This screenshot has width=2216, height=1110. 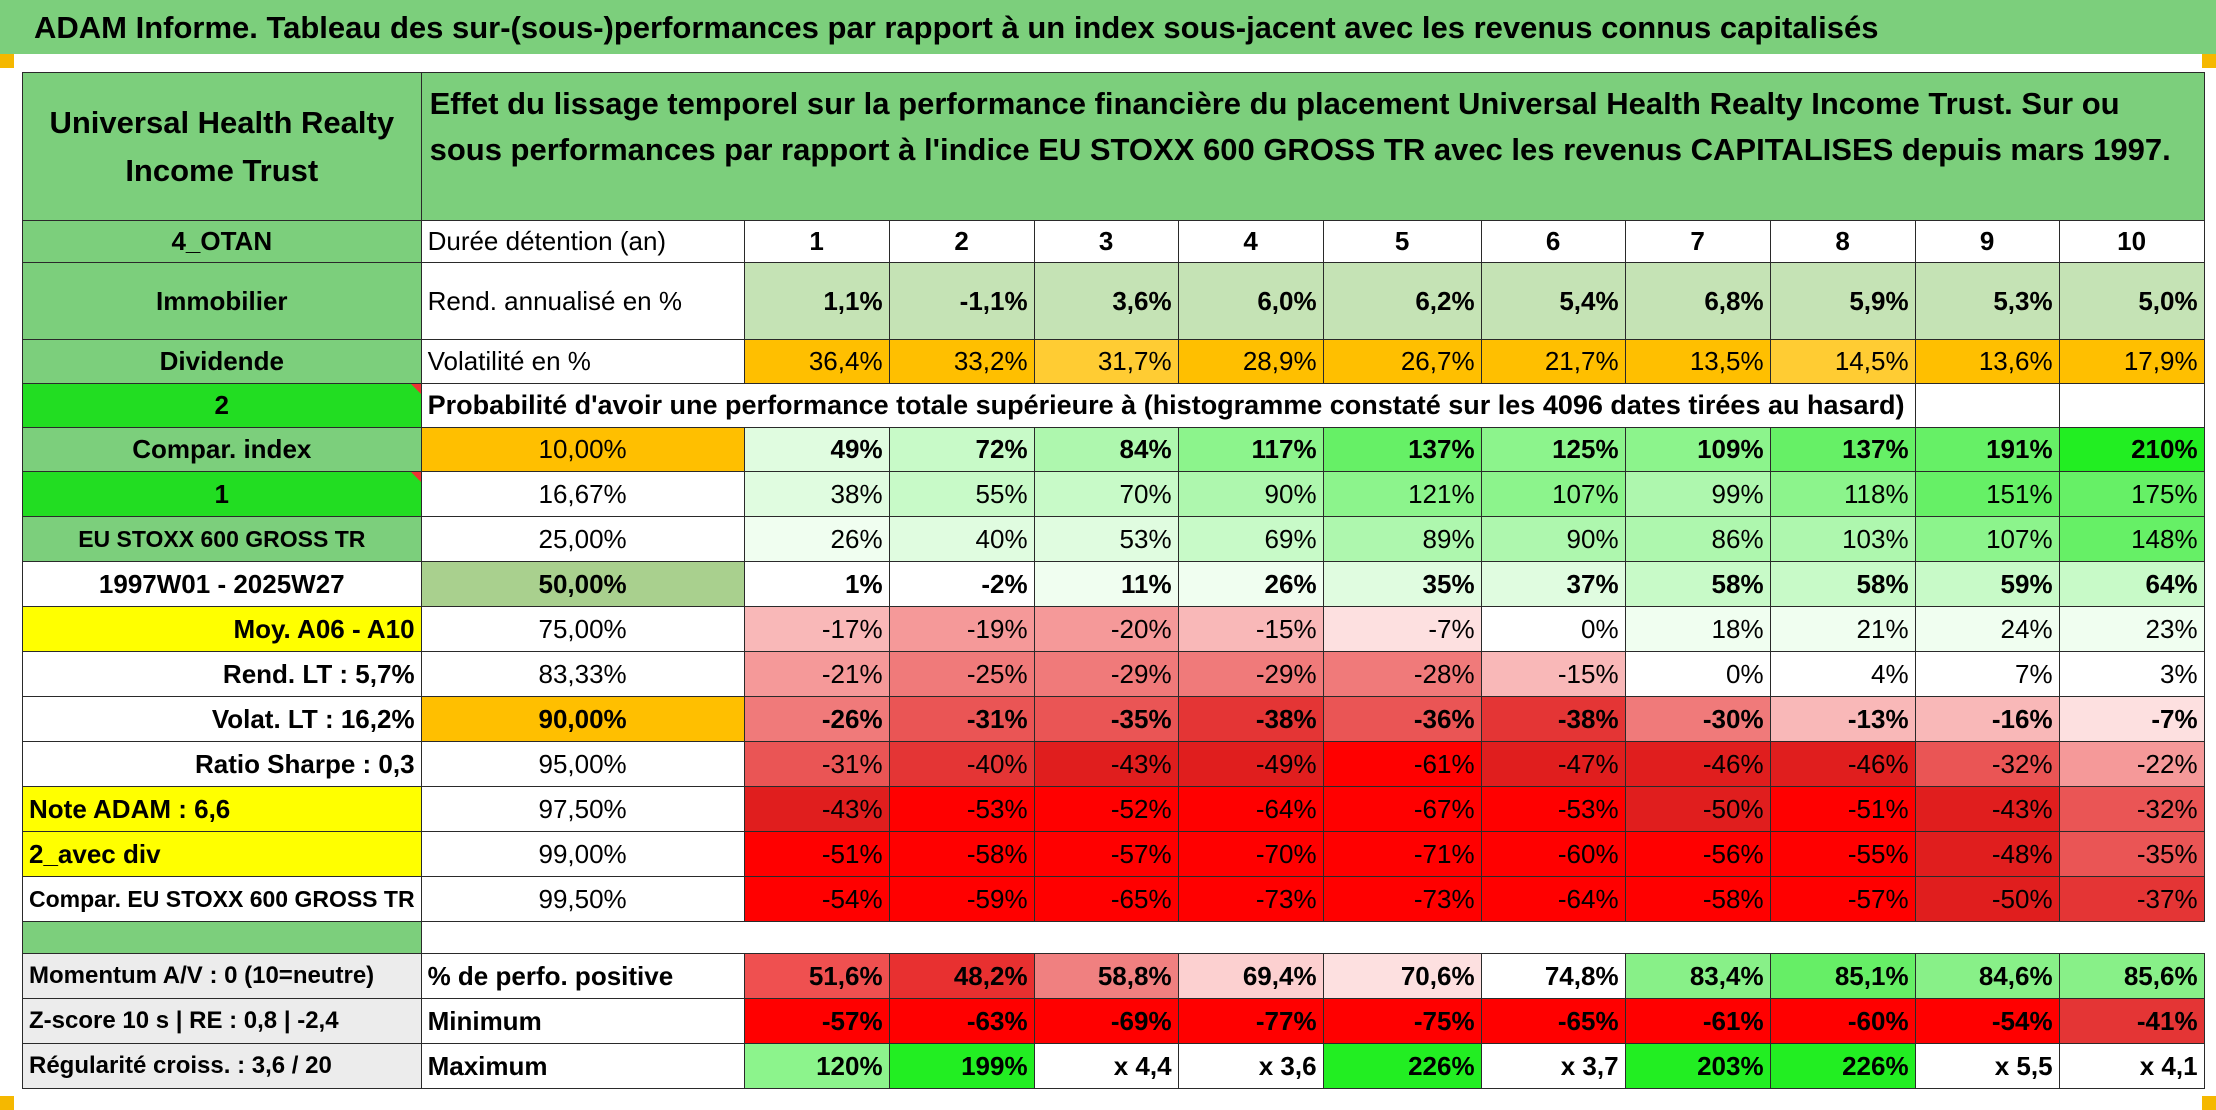 I want to click on maximum-value: 120%, so click(x=816, y=1066).